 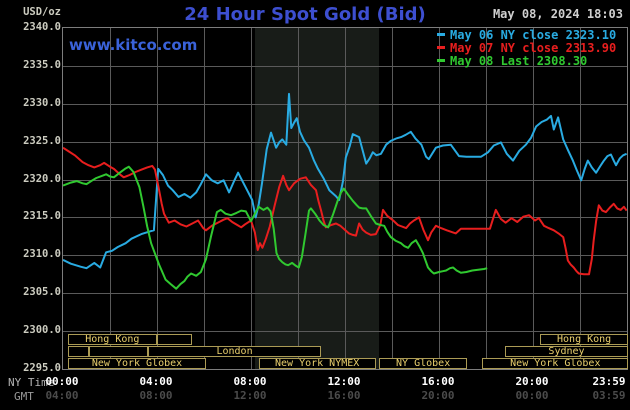 What do you see at coordinates (317, 363) in the screenshot?
I see `session-box-new-york-nymex: New York NYMEX` at bounding box center [317, 363].